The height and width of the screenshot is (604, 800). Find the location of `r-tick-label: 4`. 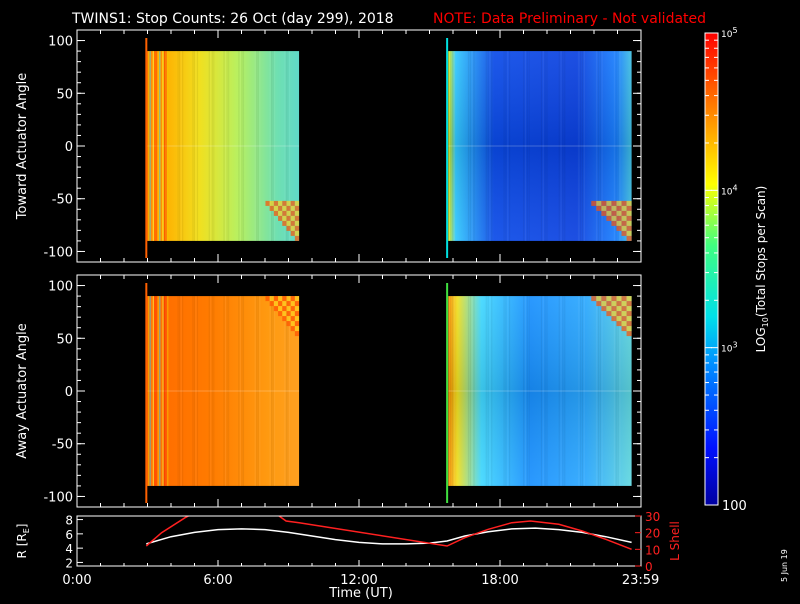

r-tick-label: 4 is located at coordinates (69, 549).